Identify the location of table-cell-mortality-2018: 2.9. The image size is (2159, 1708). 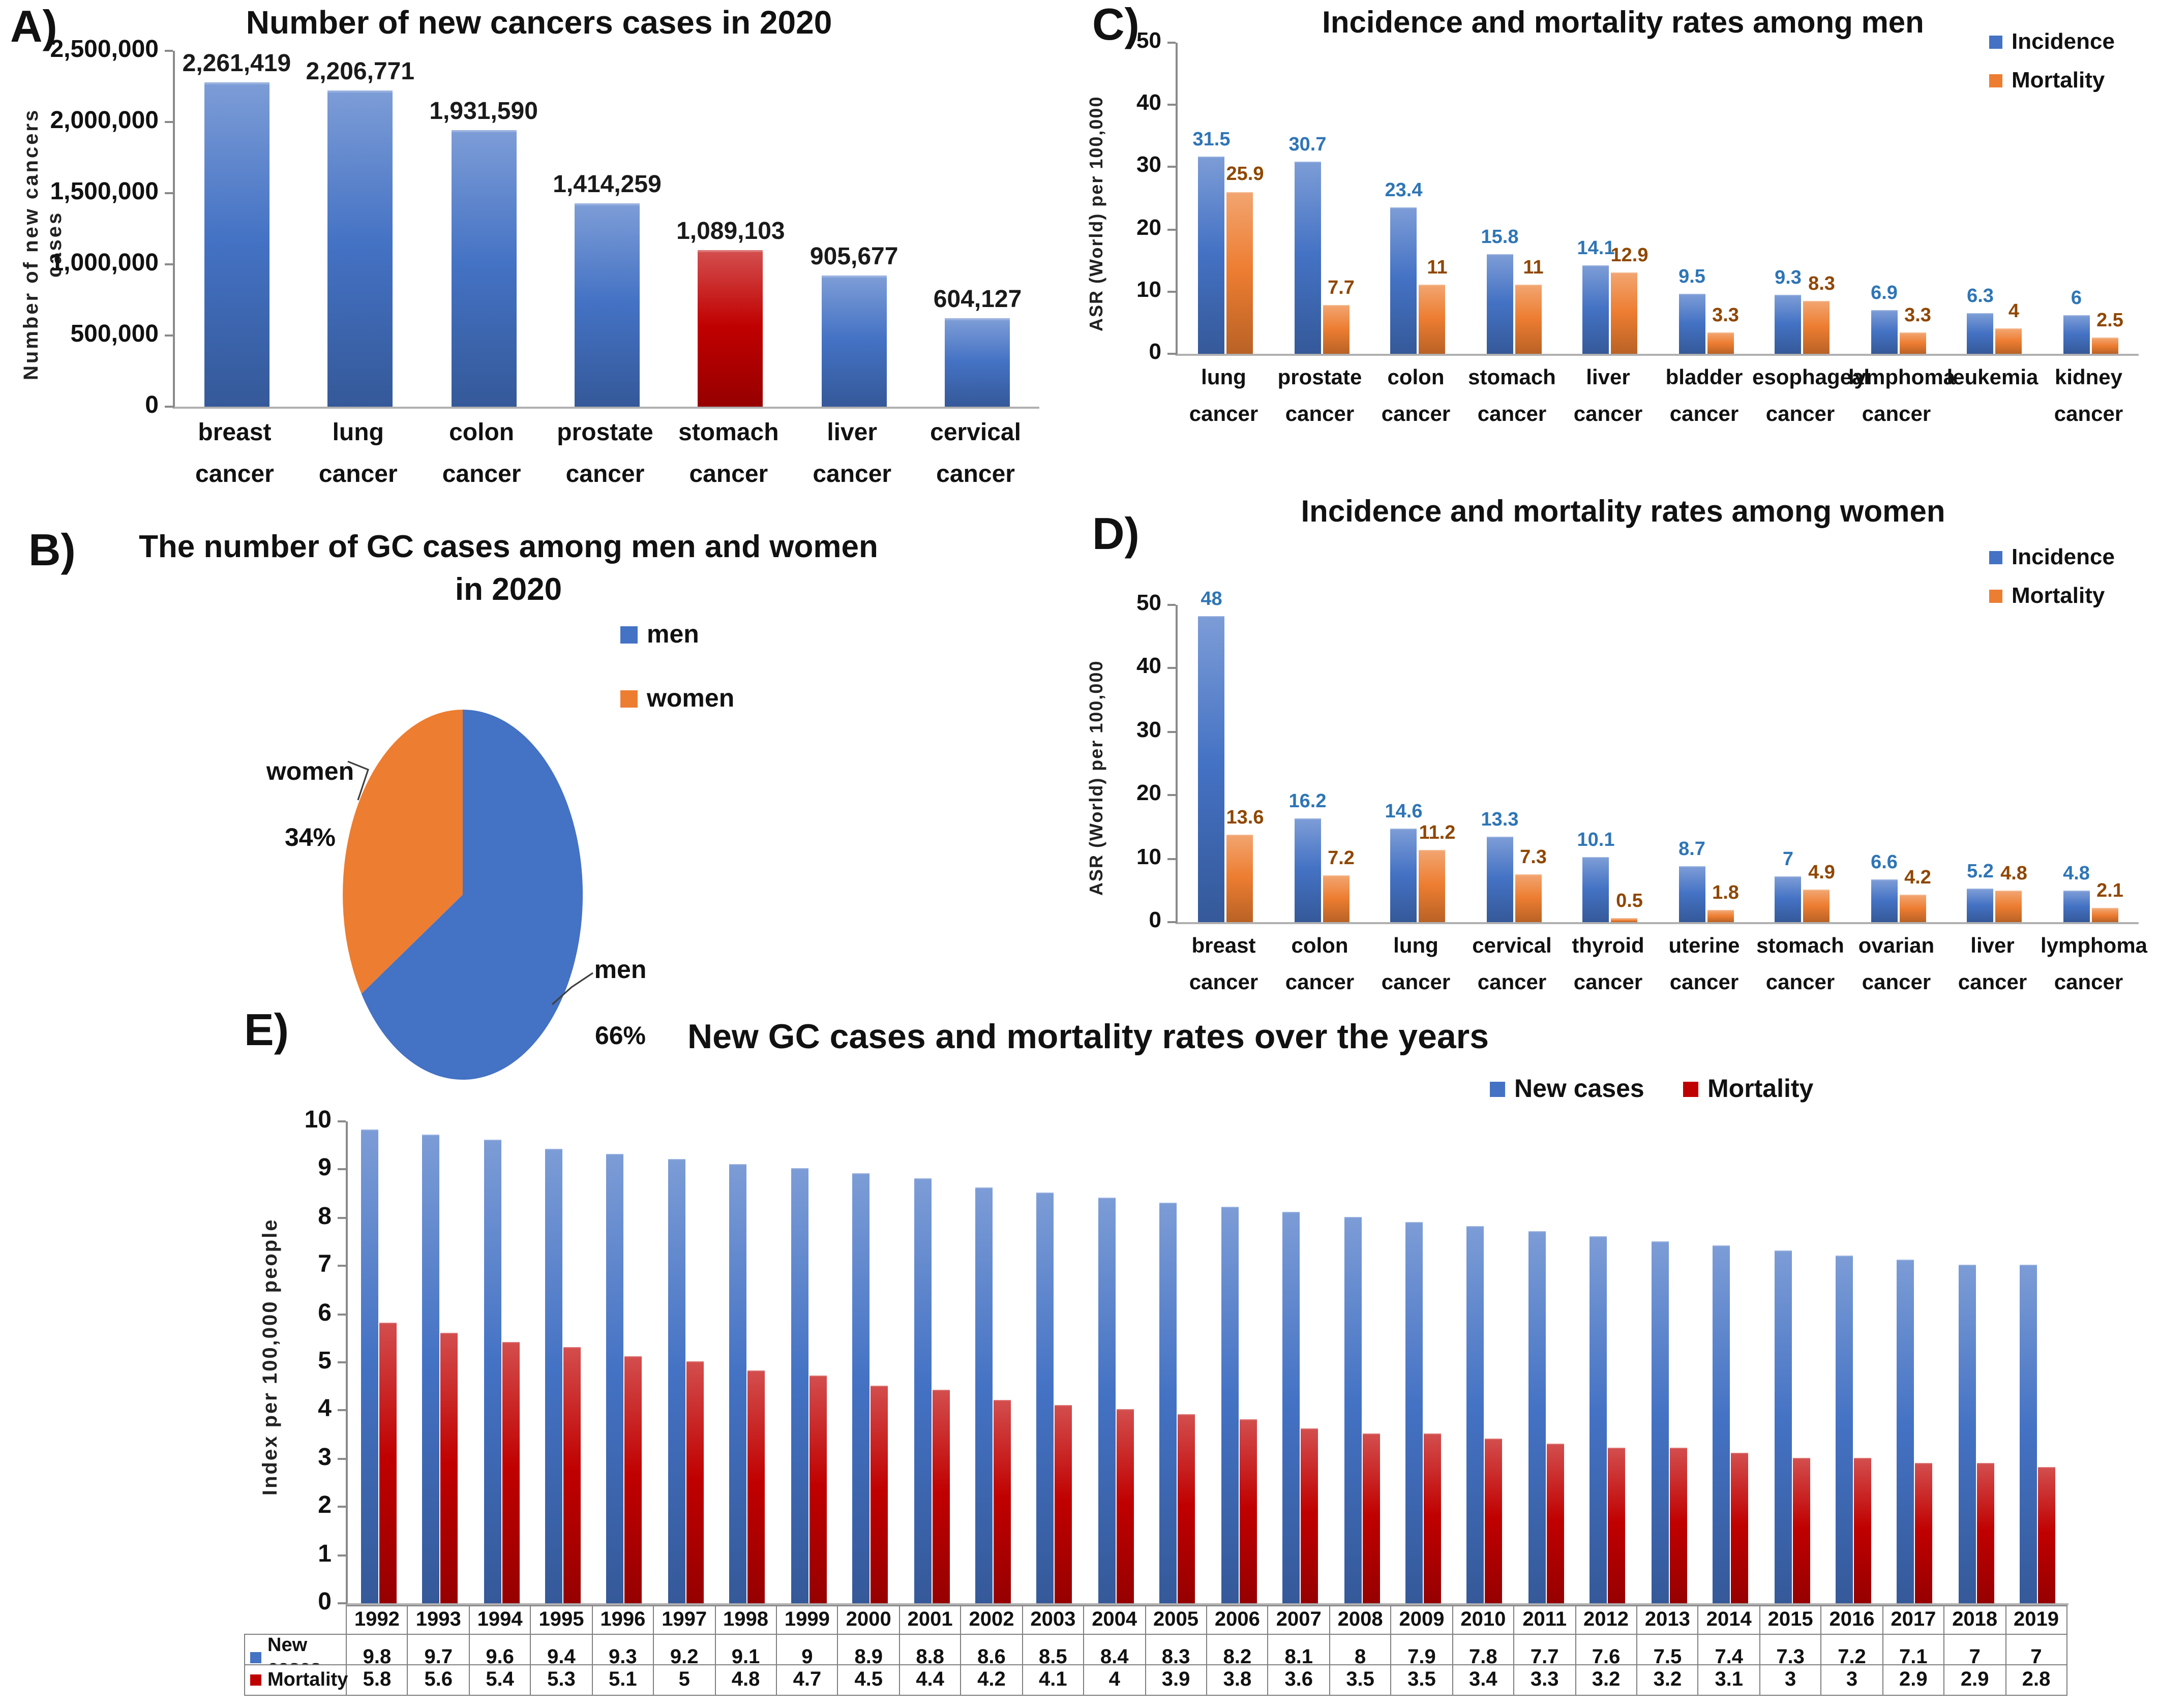
(1975, 1680).